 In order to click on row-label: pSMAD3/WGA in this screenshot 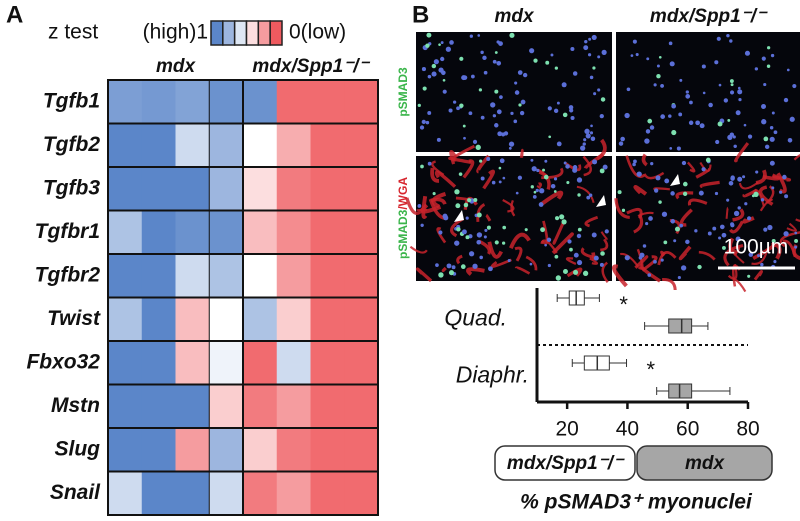, I will do `click(403, 218)`.